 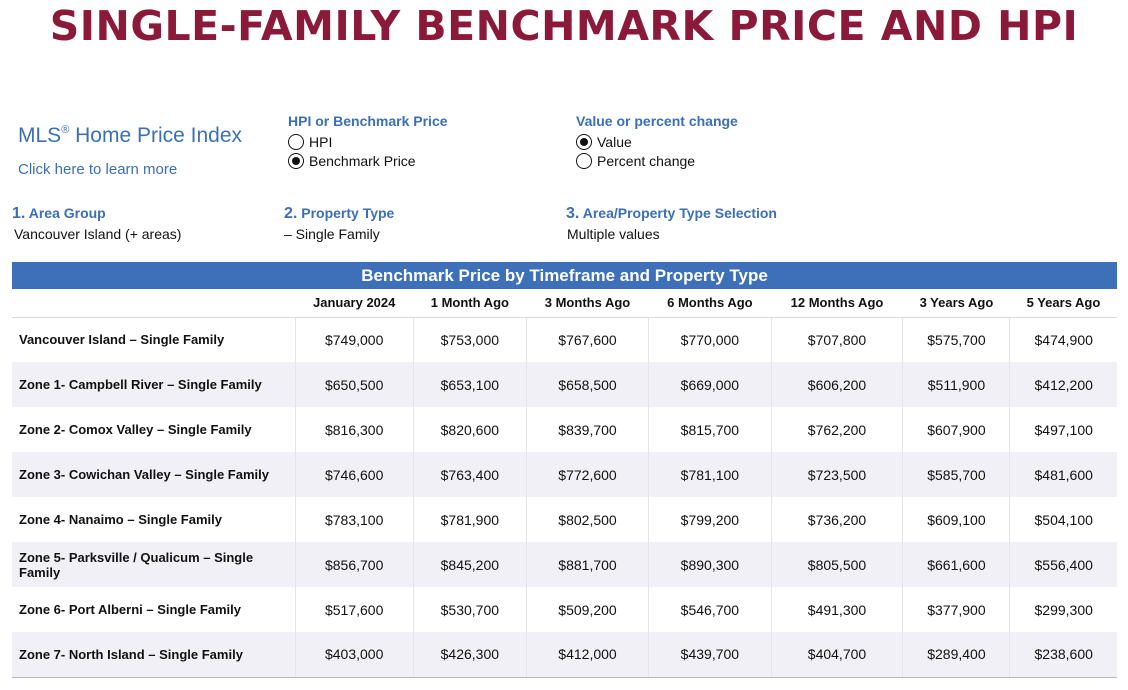 I want to click on price-cell: $781,900, so click(x=470, y=519).